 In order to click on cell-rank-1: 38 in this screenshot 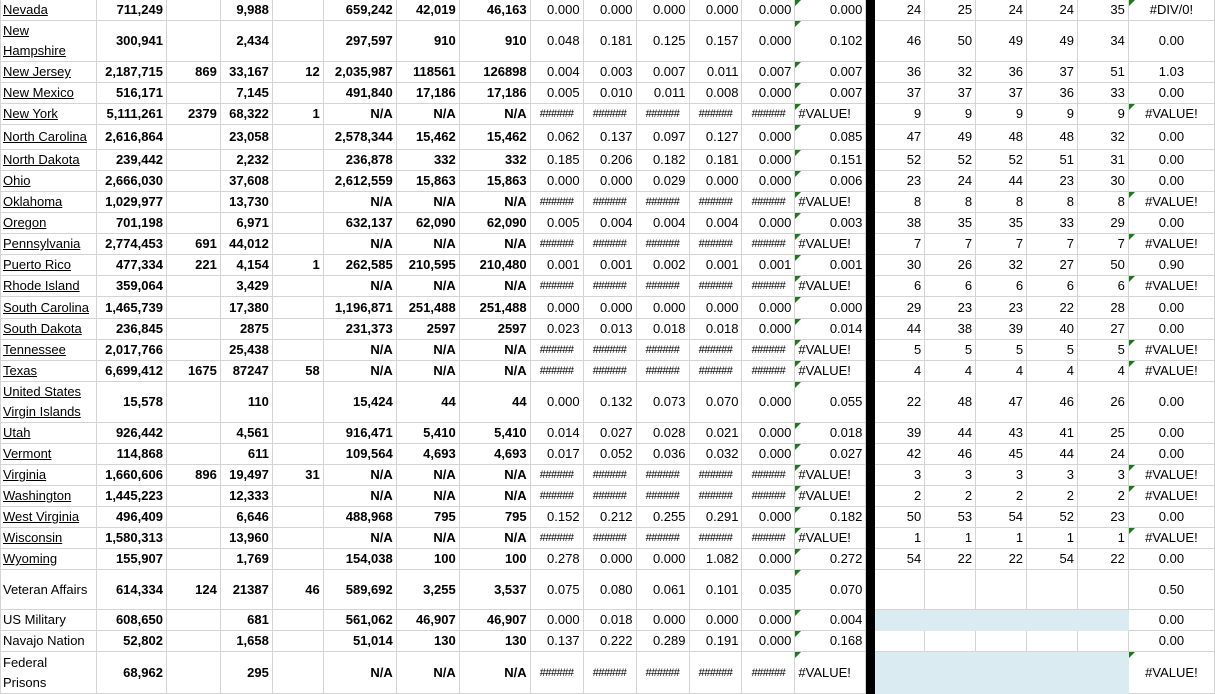, I will do `click(900, 223)`.